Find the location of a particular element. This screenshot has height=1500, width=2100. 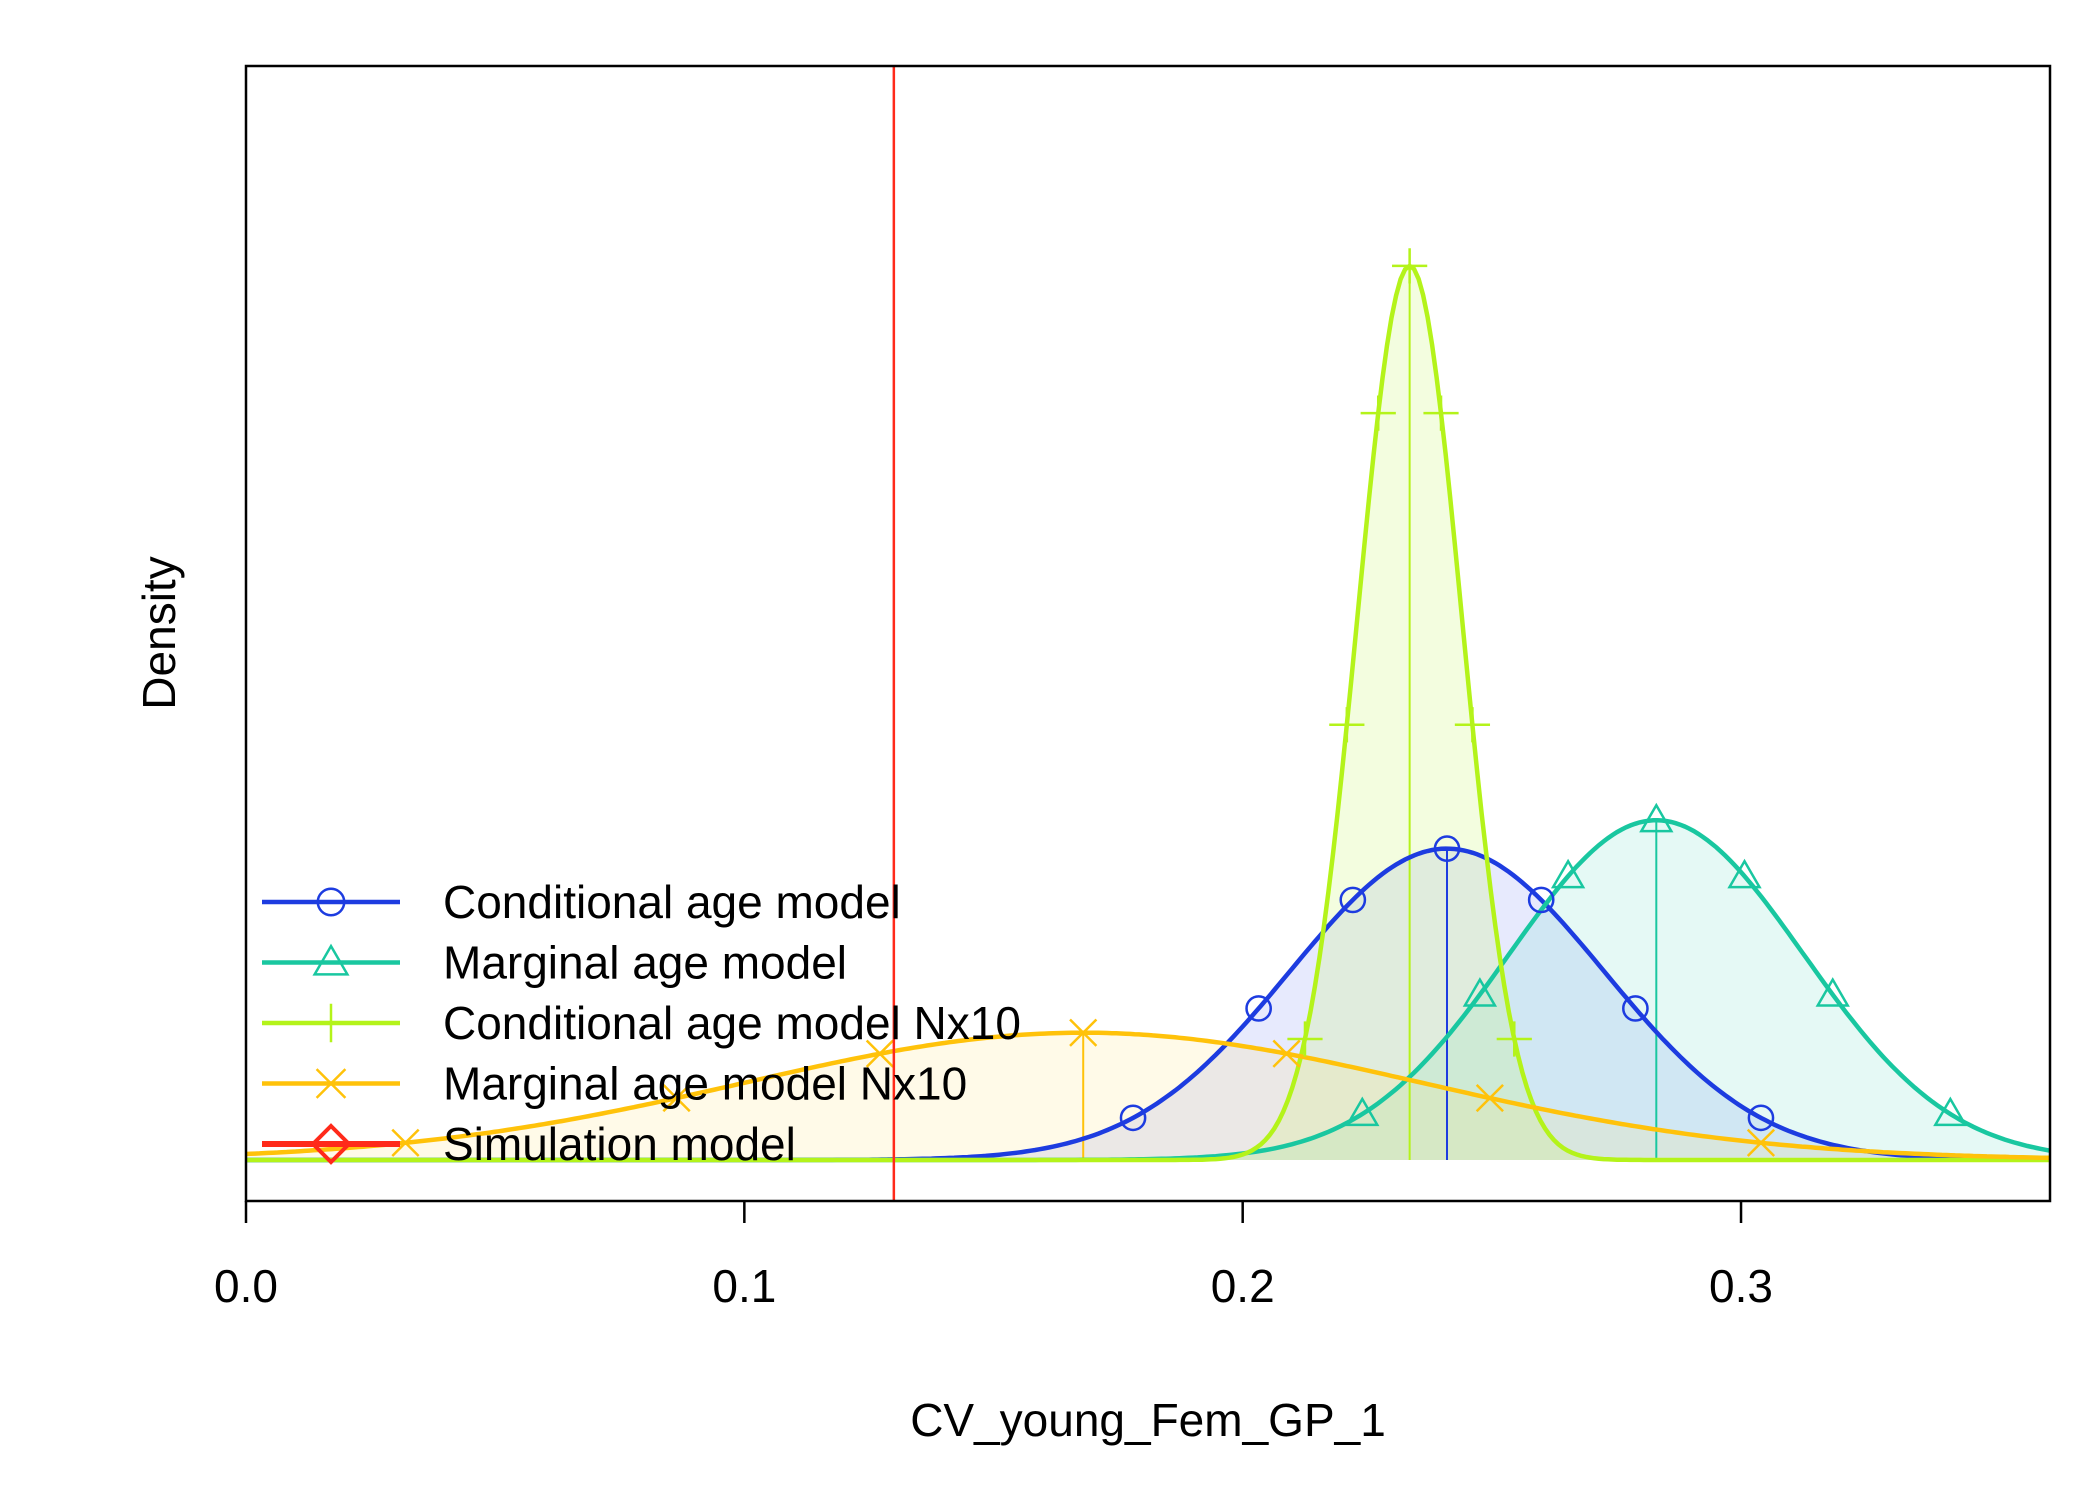

x-tick-label: 0.2 is located at coordinates (1243, 1286).